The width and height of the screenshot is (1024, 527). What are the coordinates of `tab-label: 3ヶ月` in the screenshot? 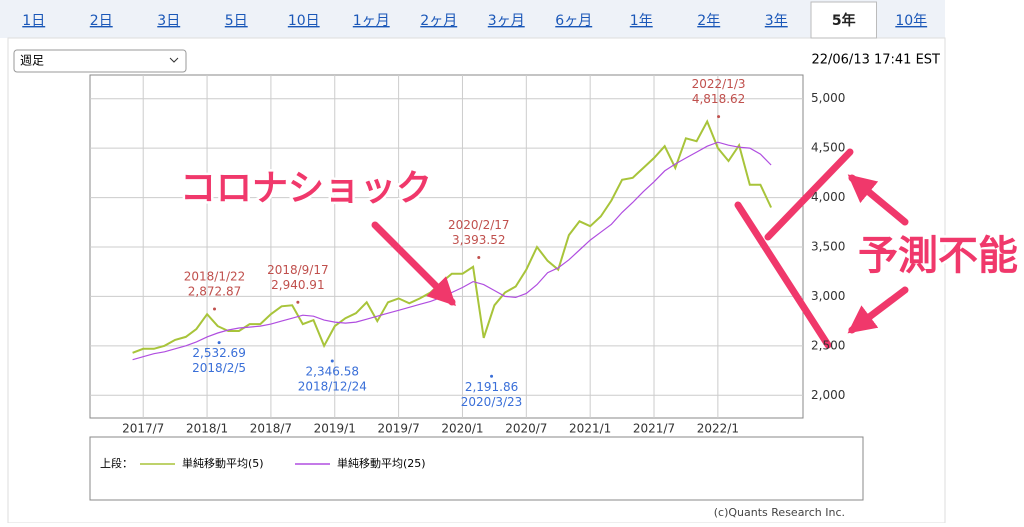 It's located at (506, 21).